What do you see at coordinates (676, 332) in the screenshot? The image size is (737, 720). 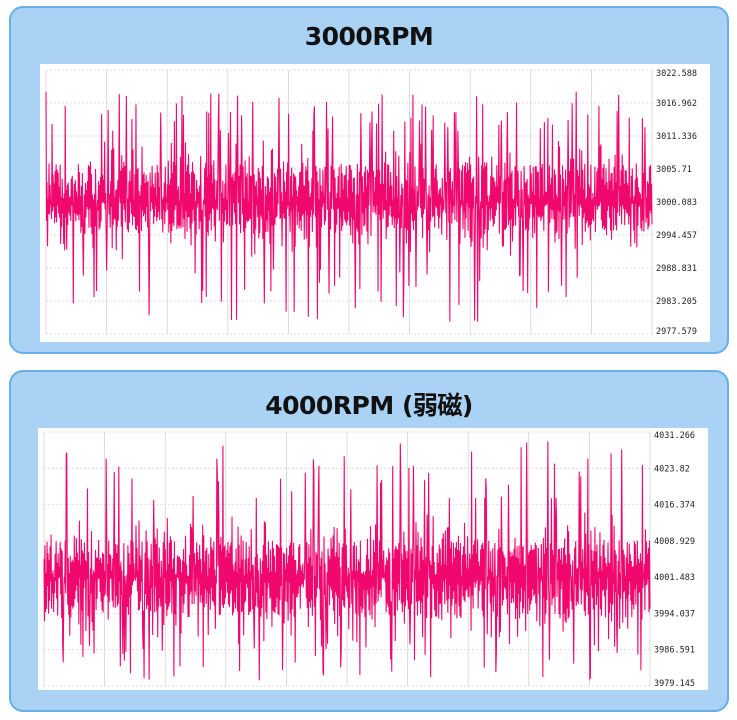 I see `y-tick-label: 2977.579` at bounding box center [676, 332].